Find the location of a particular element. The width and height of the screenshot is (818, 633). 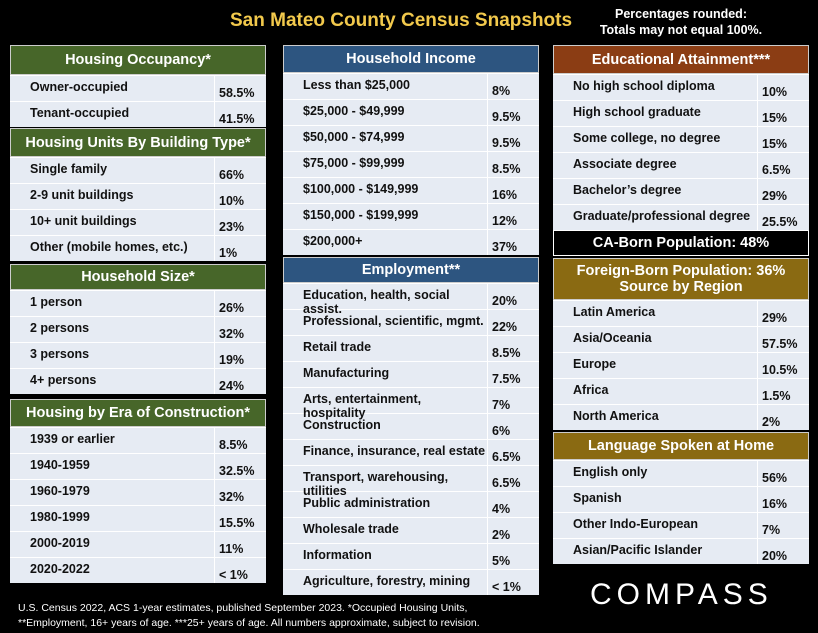

table-row: Bachelor’s degree 29% is located at coordinates (681, 191).